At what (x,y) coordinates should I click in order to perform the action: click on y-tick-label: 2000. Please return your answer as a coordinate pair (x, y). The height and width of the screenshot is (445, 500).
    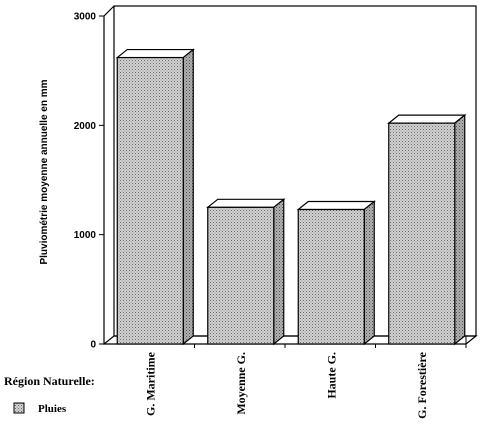
    Looking at the image, I should click on (85, 126).